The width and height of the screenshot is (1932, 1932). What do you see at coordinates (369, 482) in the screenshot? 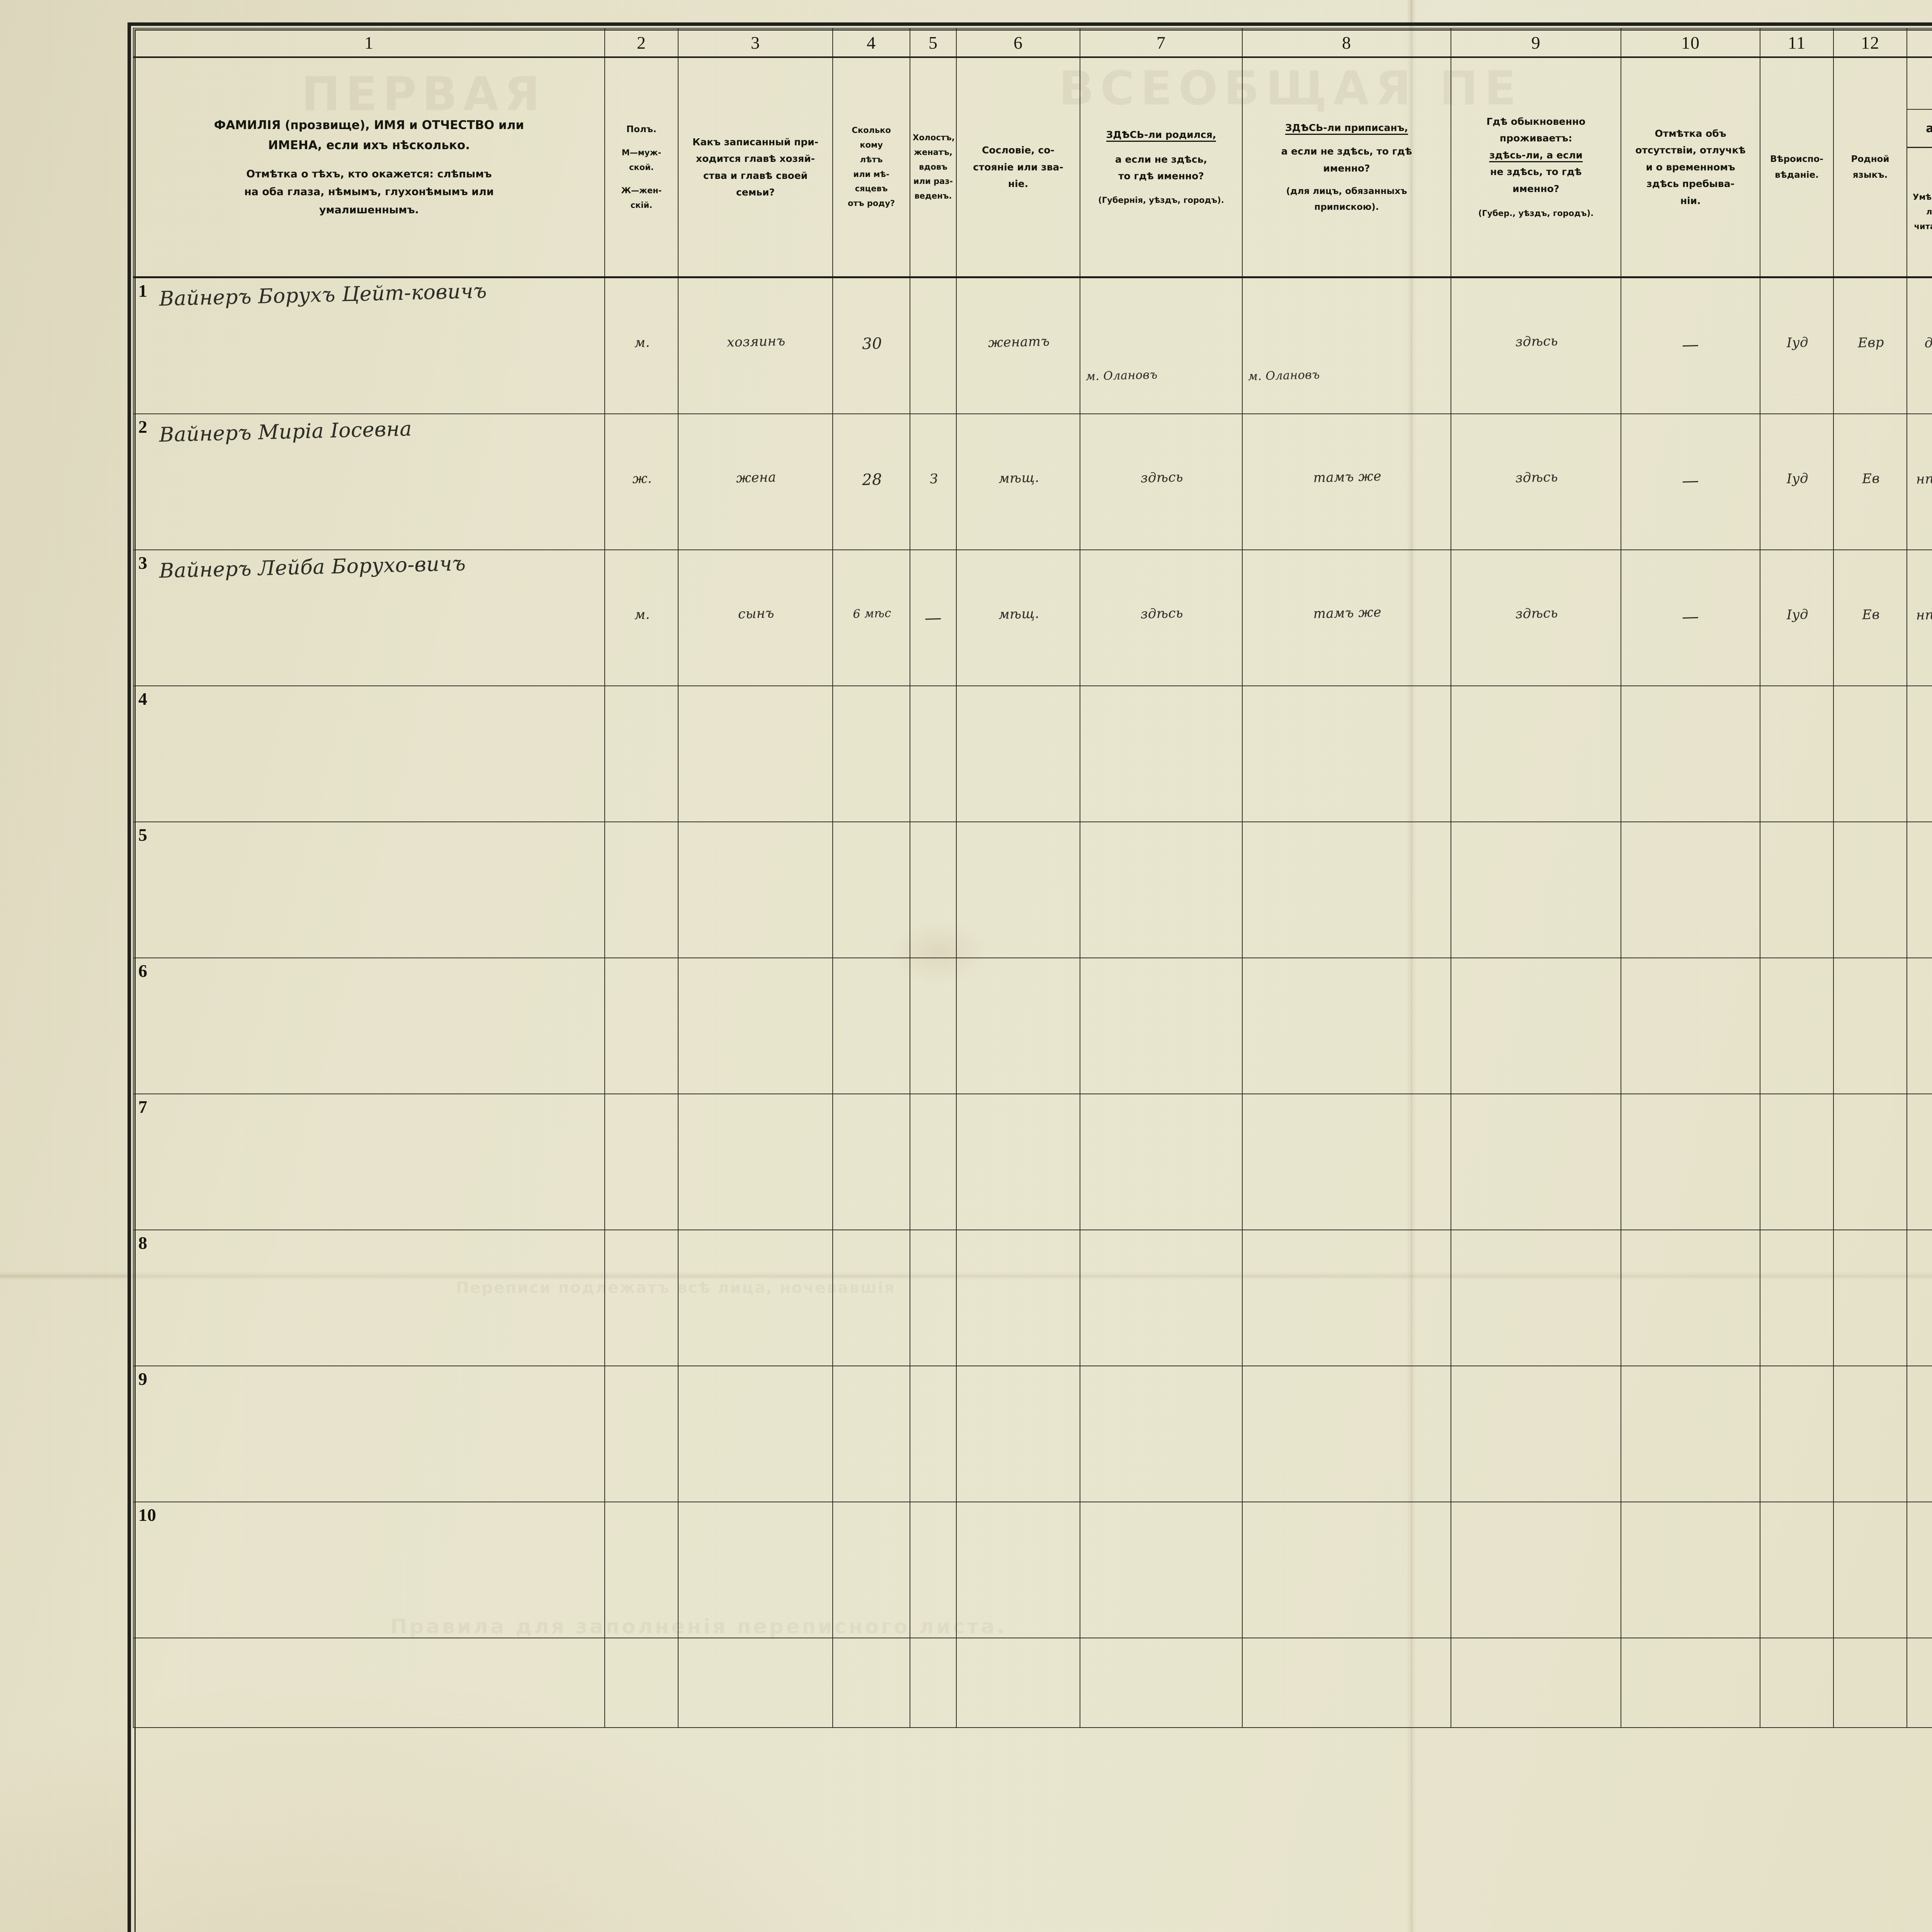
I see `cell-name: 2 Вайнеръ Мирiа Iосевна` at bounding box center [369, 482].